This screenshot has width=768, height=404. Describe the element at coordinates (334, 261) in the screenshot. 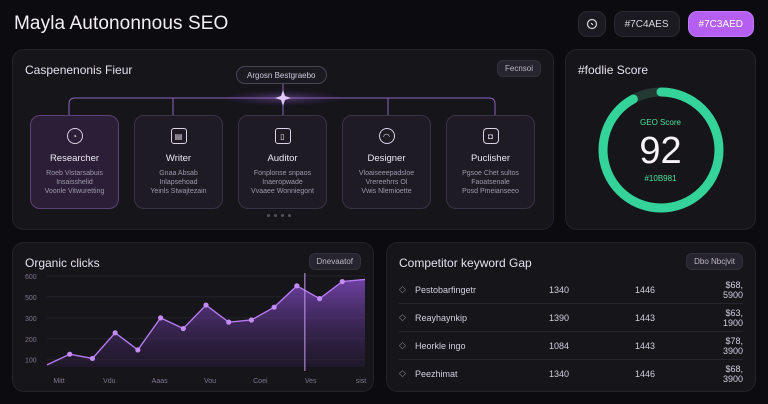

I see `clicks-chip: Dnevaatof` at that location.